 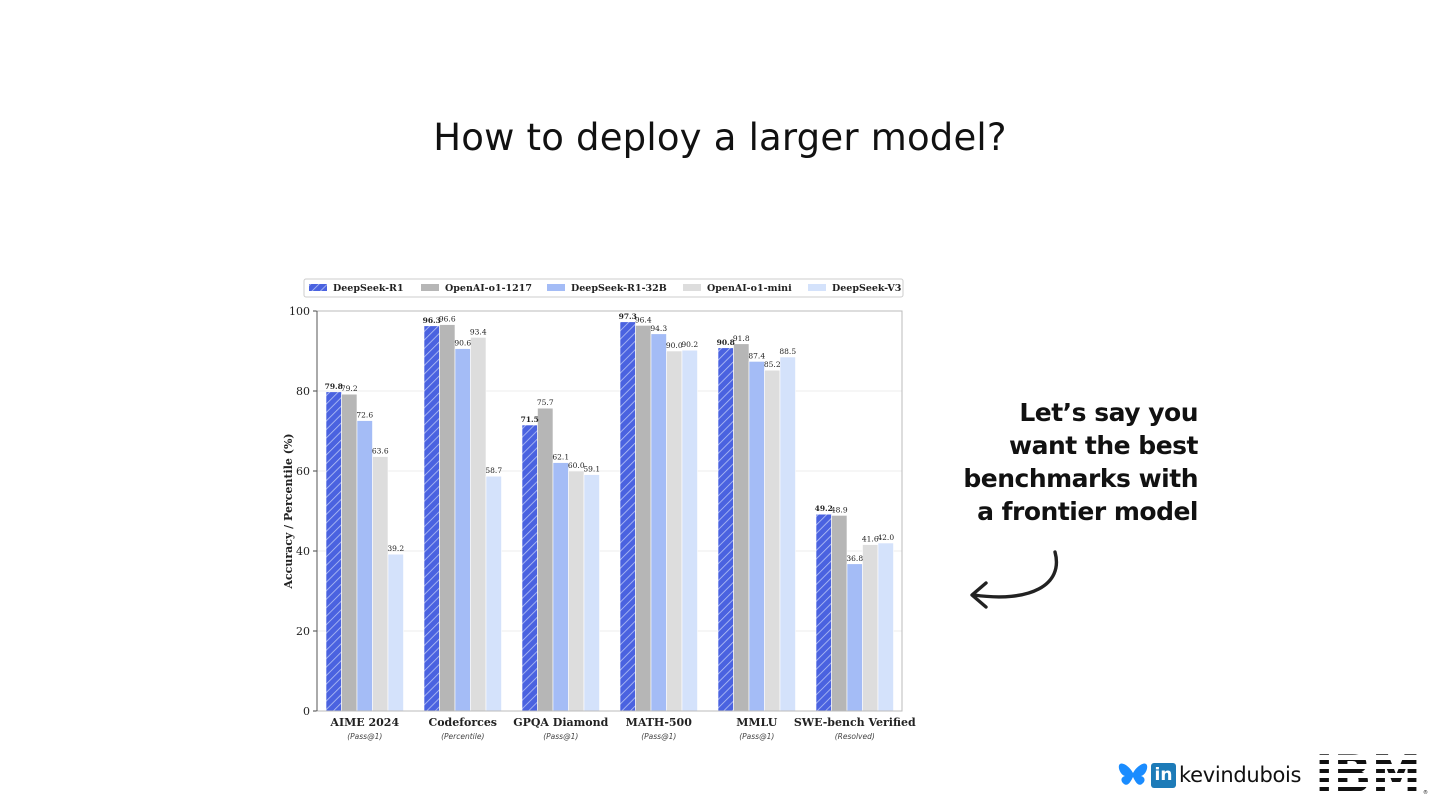 I want to click on bar-value-label: 36.8, so click(x=854, y=558).